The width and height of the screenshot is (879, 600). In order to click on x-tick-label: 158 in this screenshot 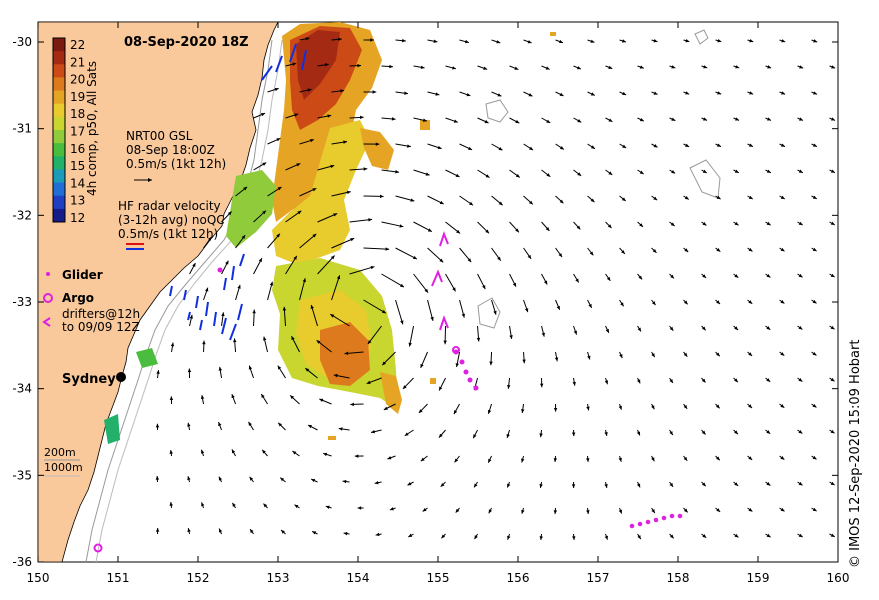, I will do `click(678, 578)`.